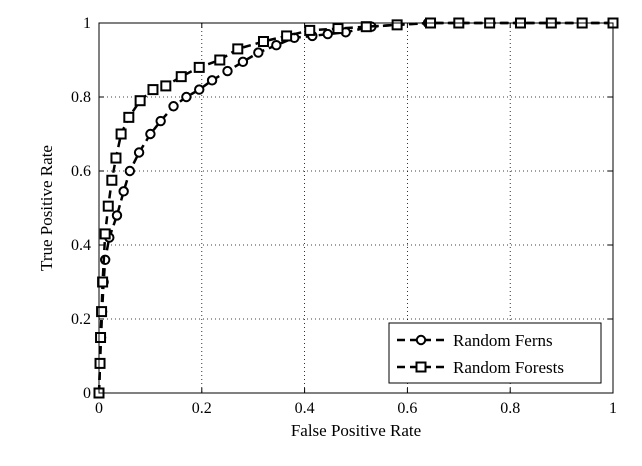 The height and width of the screenshot is (466, 642). Describe the element at coordinates (510, 408) in the screenshot. I see `x-tick-label: 0.8` at that location.